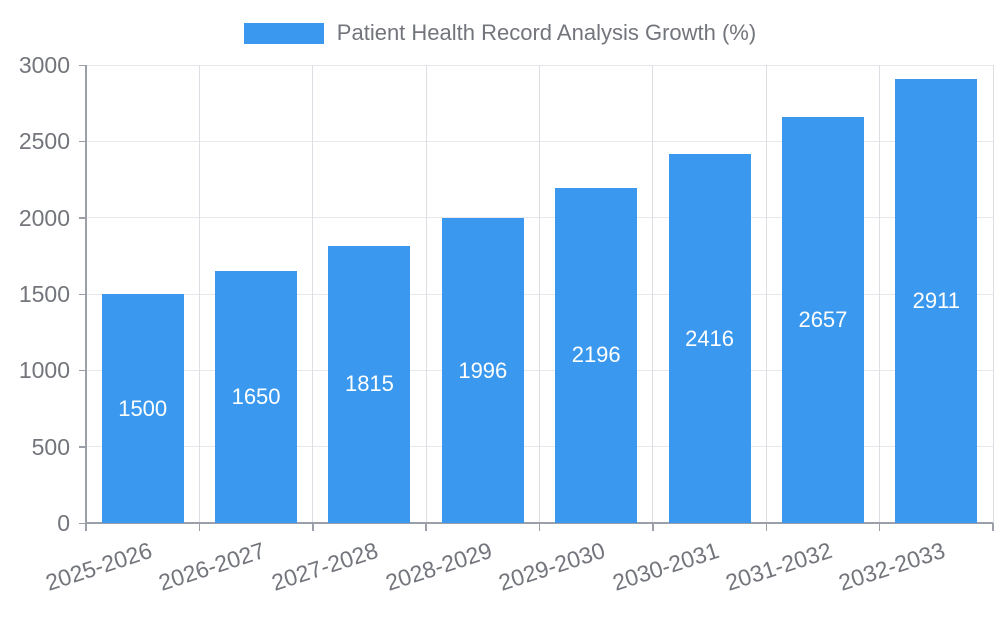 Image resolution: width=1000 pixels, height=630 pixels. I want to click on bar: 1650, so click(256, 397).